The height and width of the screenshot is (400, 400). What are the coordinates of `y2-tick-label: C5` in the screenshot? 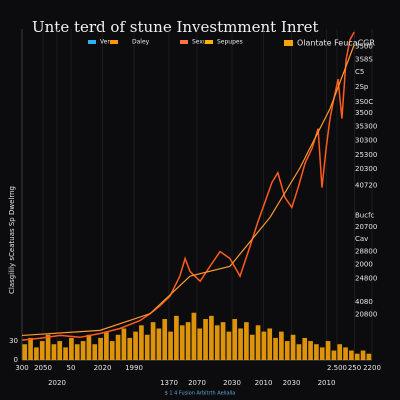 It's located at (359, 72).